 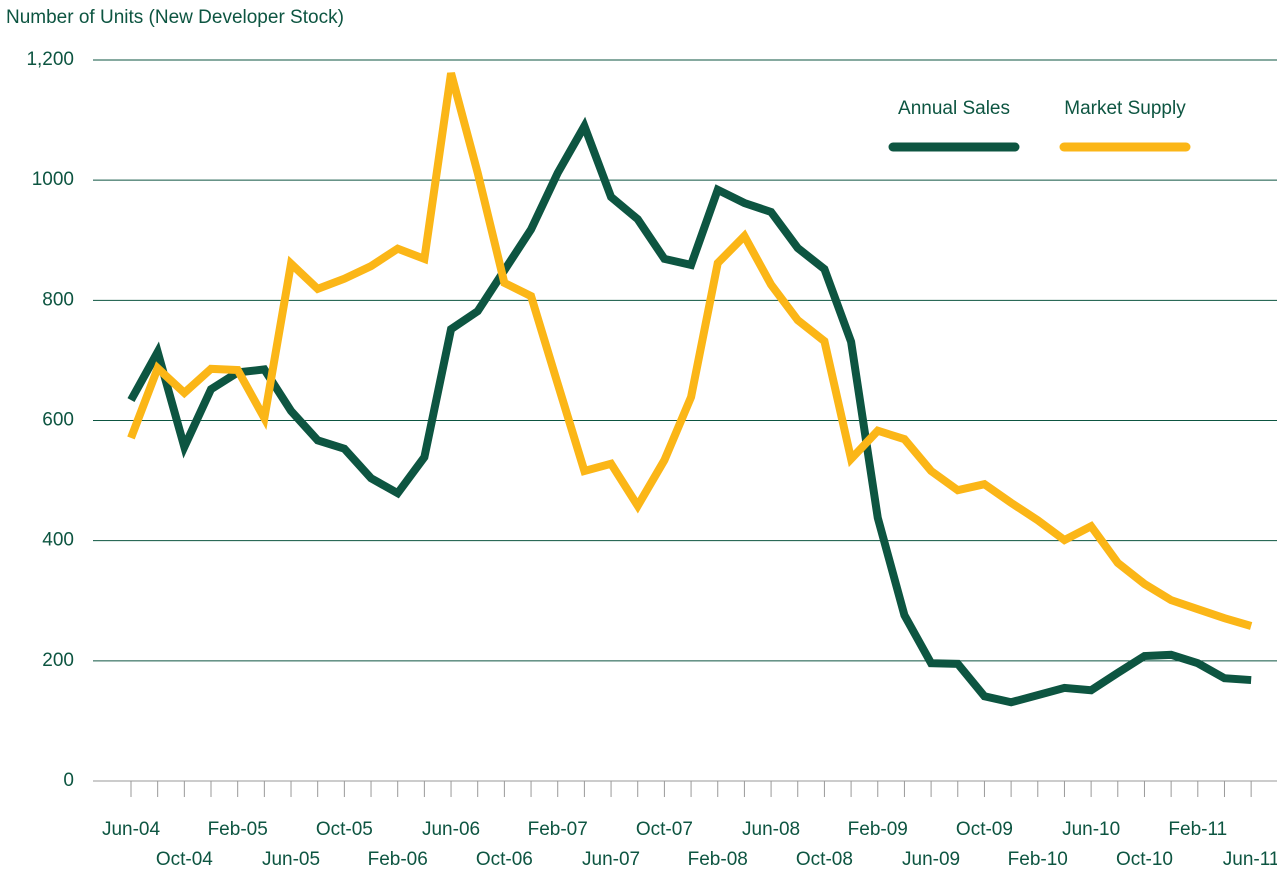 I want to click on y-tick-label: 0, so click(x=68, y=780).